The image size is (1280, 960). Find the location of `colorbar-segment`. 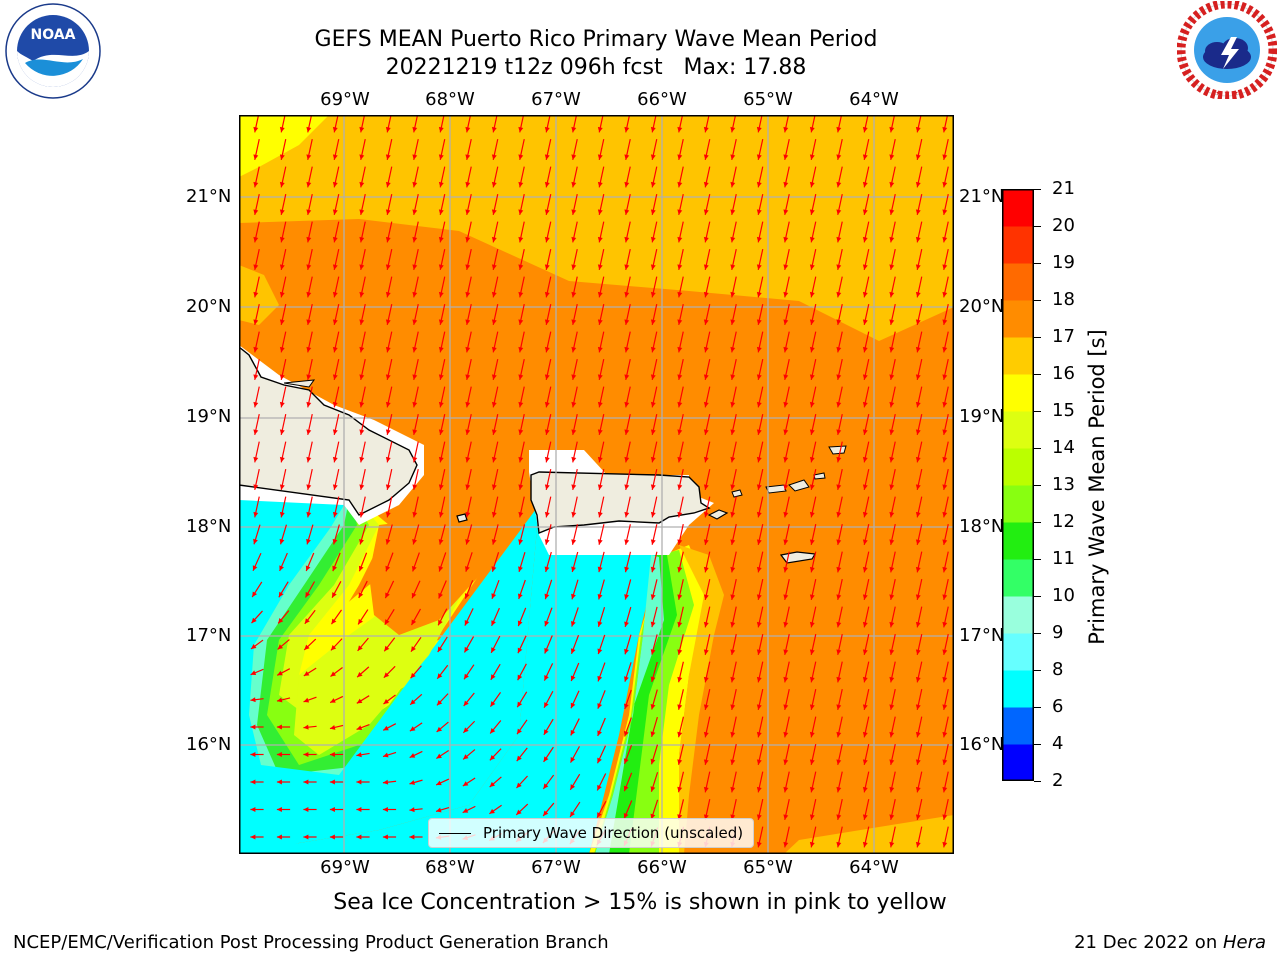

colorbar-segment is located at coordinates (1018, 615).